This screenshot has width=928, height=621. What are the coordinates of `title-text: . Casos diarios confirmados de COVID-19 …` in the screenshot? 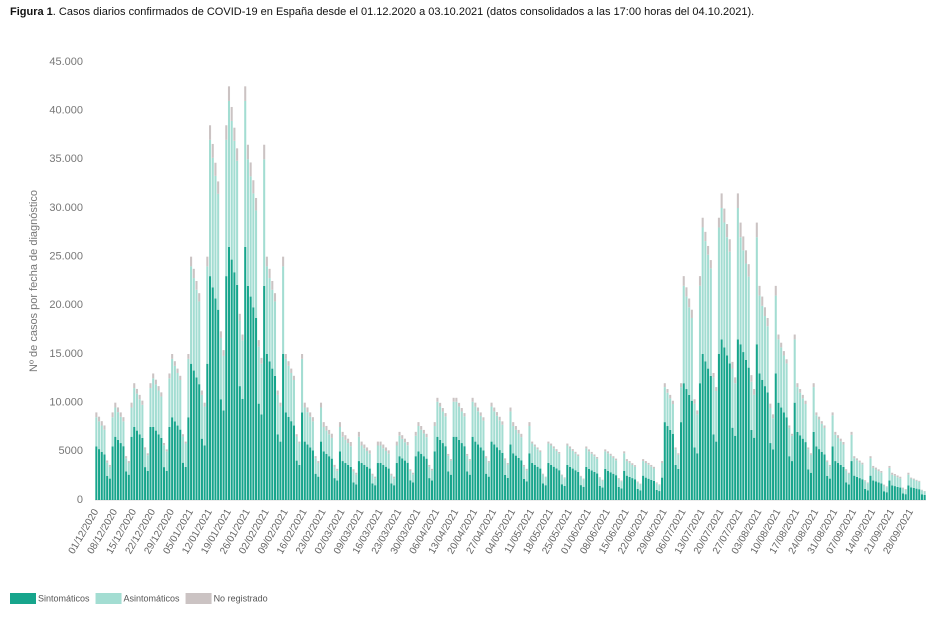 It's located at (403, 12).